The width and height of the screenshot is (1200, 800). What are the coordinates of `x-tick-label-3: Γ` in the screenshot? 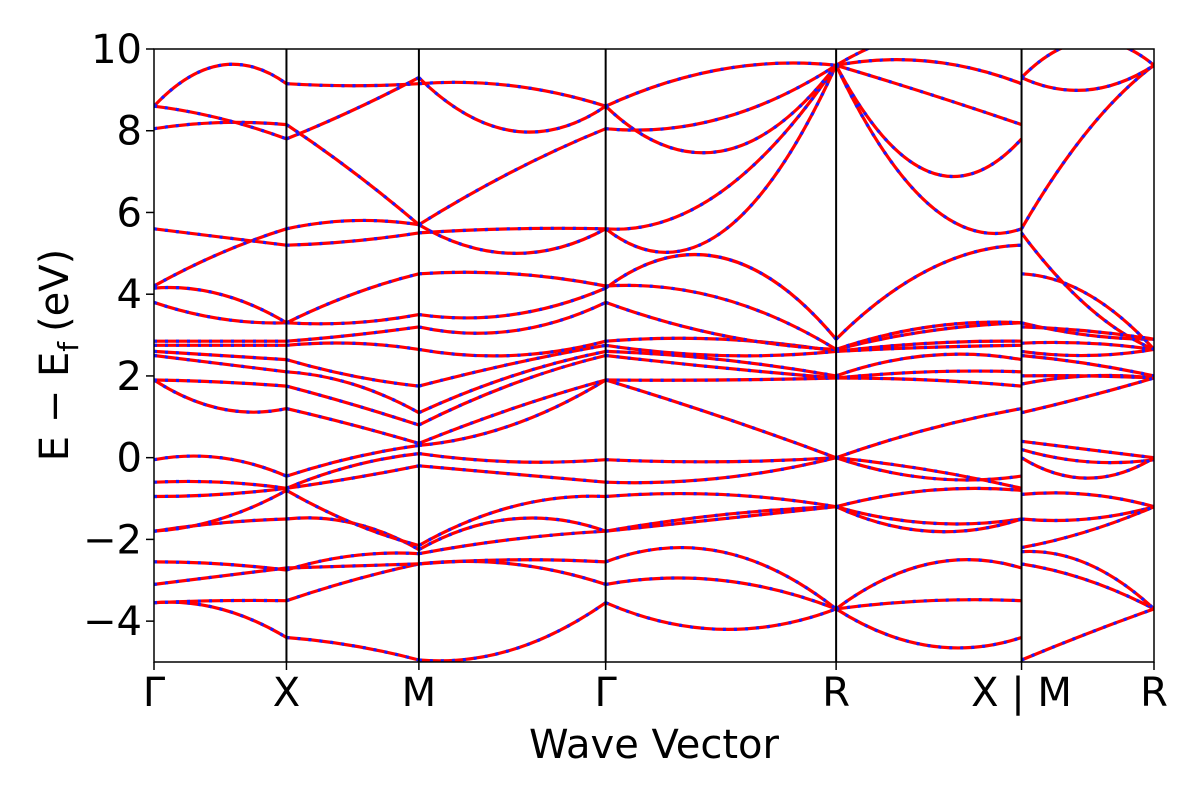 It's located at (606, 693).